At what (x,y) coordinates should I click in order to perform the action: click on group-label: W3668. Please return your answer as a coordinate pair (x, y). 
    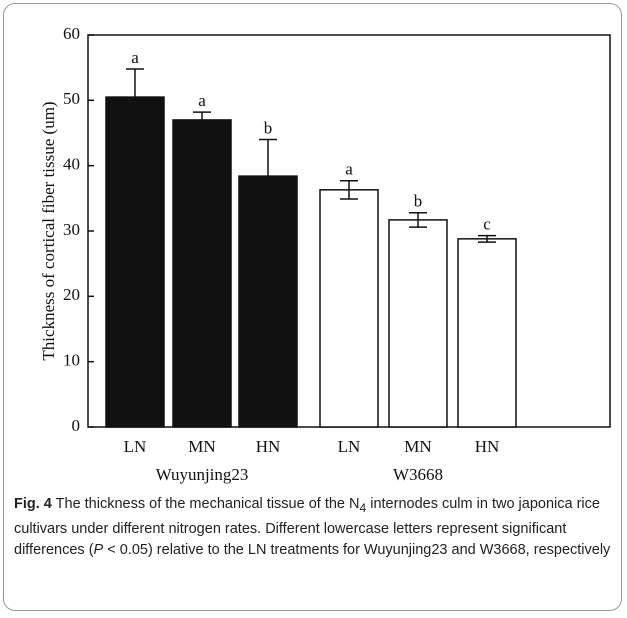
    Looking at the image, I should click on (418, 474).